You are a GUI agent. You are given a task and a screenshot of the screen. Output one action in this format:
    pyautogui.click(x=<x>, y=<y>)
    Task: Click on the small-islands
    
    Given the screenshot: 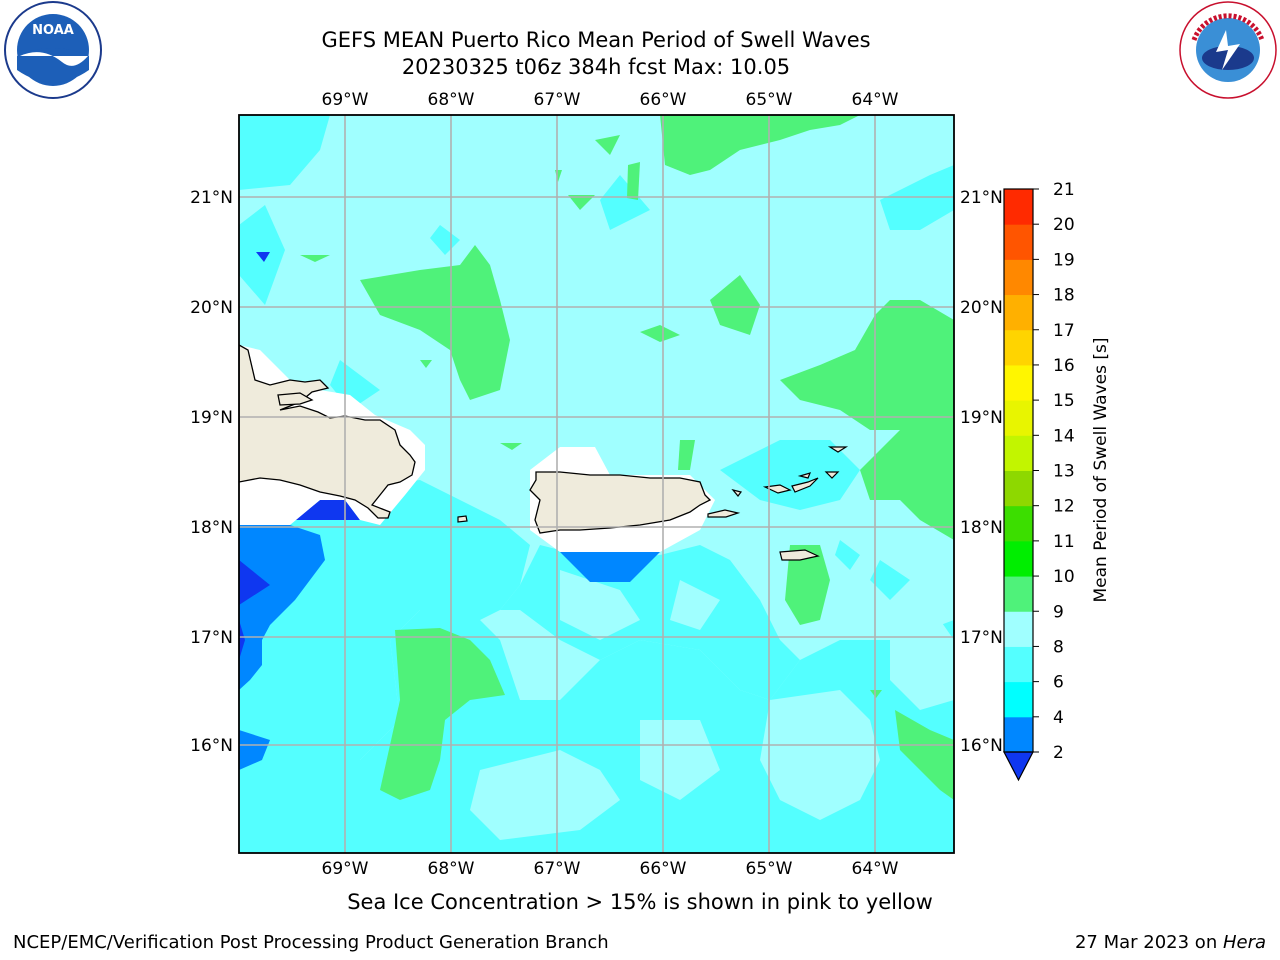 What is the action you would take?
    pyautogui.click(x=653, y=503)
    